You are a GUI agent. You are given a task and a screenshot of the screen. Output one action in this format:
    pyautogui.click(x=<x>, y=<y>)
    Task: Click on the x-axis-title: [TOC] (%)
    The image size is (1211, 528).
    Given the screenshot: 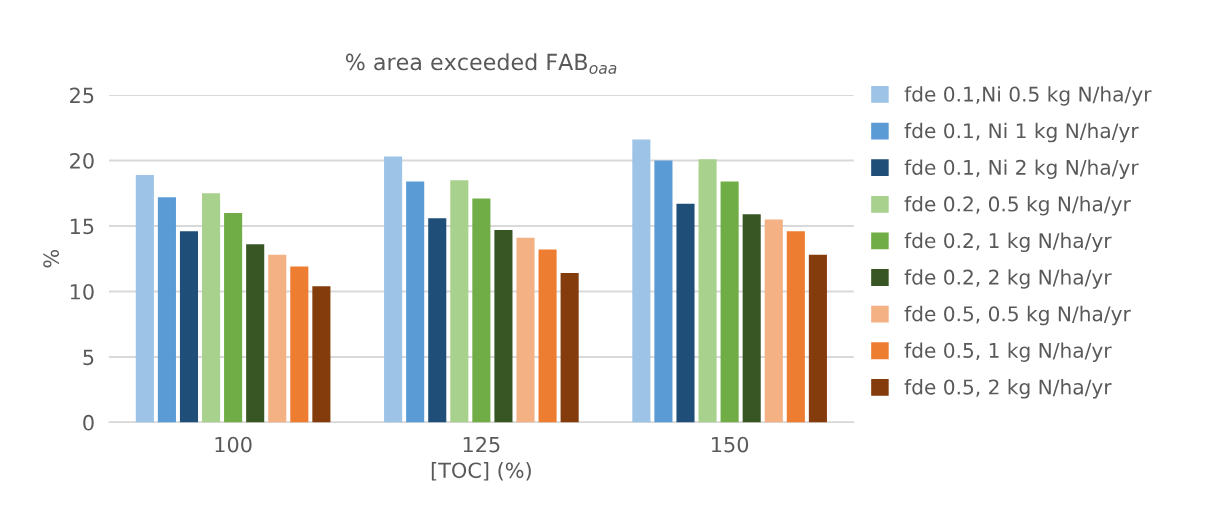 What is the action you would take?
    pyautogui.click(x=481, y=471)
    